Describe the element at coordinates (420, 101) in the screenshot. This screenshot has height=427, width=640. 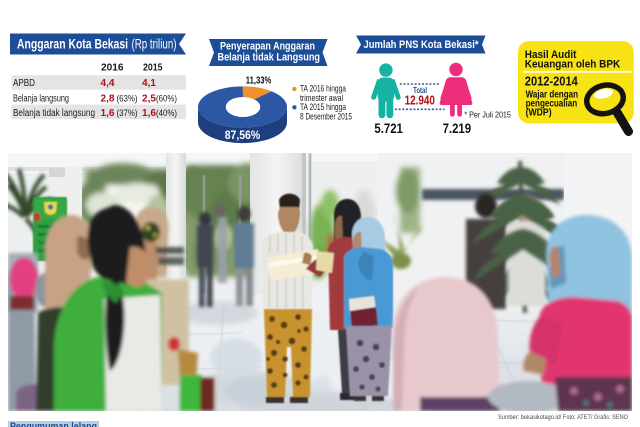
I see `svg-text: 12.940` at that location.